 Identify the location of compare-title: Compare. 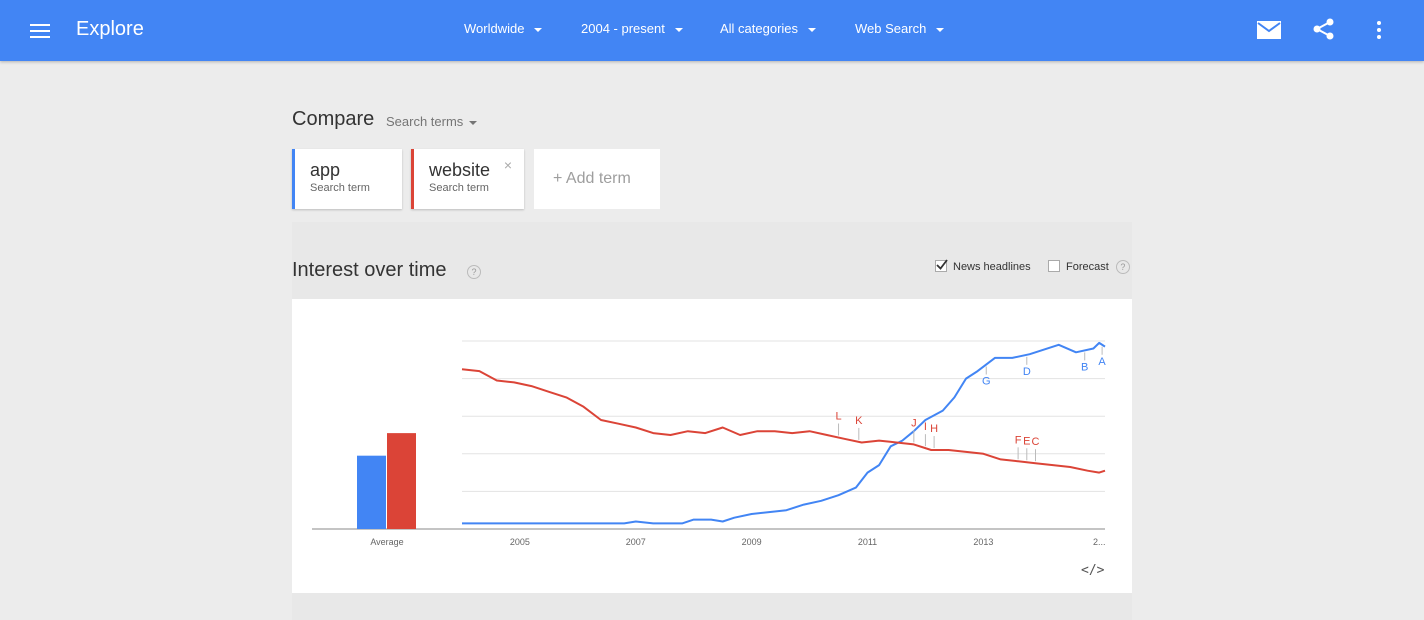
(333, 119).